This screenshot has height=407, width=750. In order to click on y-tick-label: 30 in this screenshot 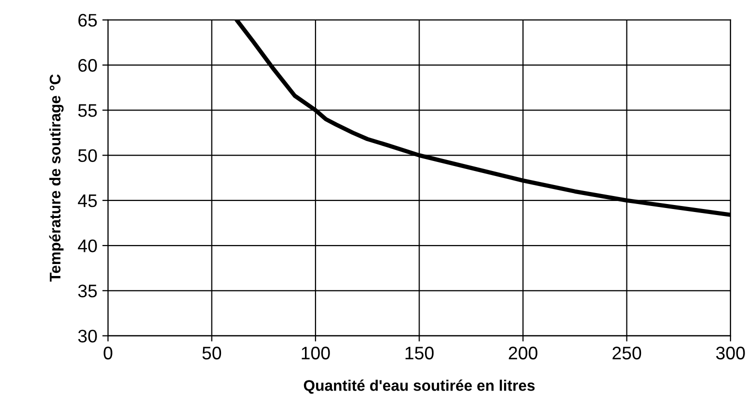, I will do `click(87, 336)`.